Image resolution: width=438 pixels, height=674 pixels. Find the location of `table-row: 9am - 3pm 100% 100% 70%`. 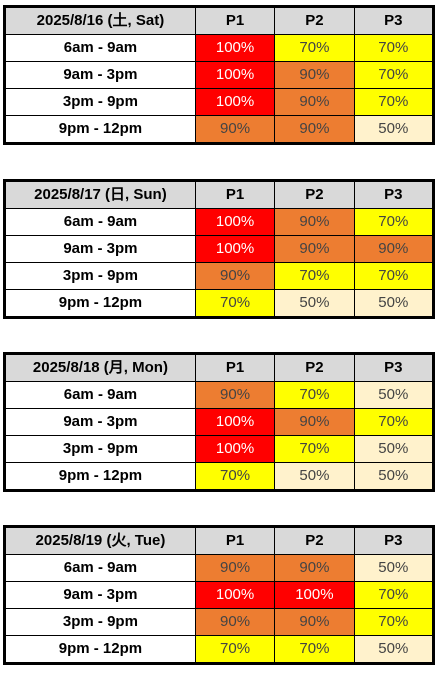

table-row: 9am - 3pm 100% 100% 70% is located at coordinates (219, 595).